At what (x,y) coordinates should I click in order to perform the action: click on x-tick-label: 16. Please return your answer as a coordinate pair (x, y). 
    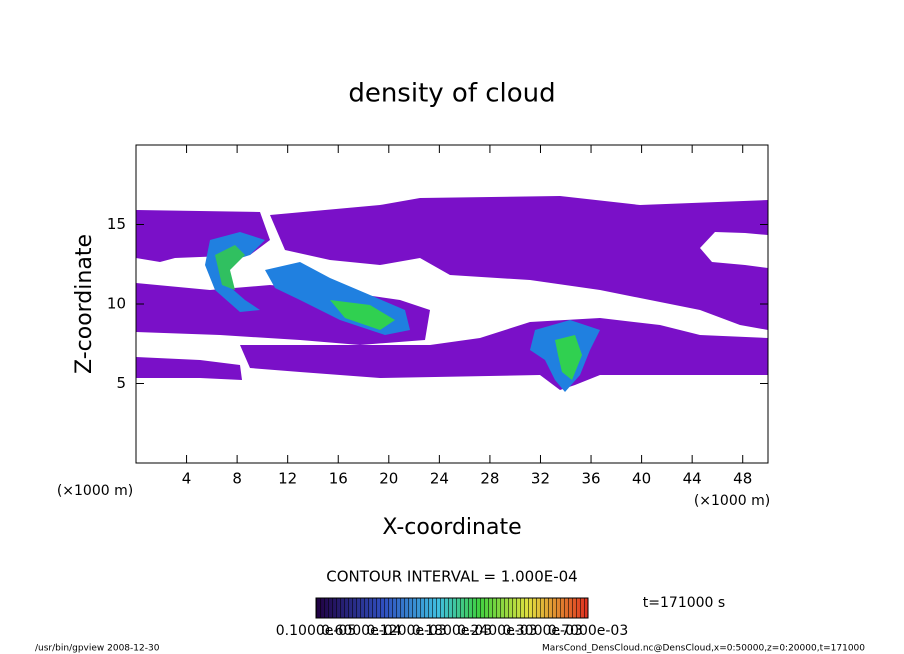
    Looking at the image, I should click on (338, 479).